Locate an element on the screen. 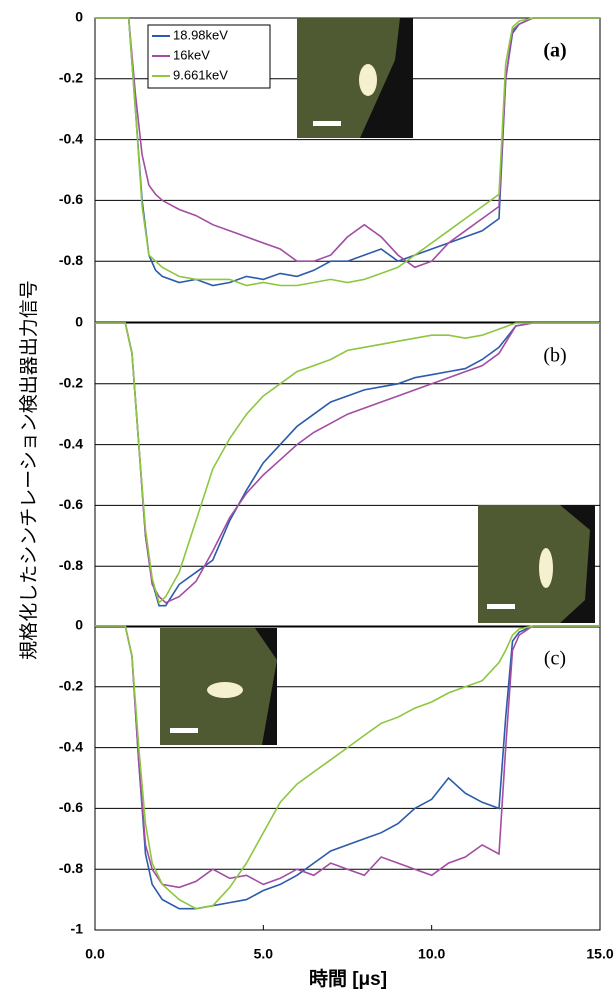 Image resolution: width=616 pixels, height=995 pixels. x-tick-label: 15.0 is located at coordinates (599, 954).